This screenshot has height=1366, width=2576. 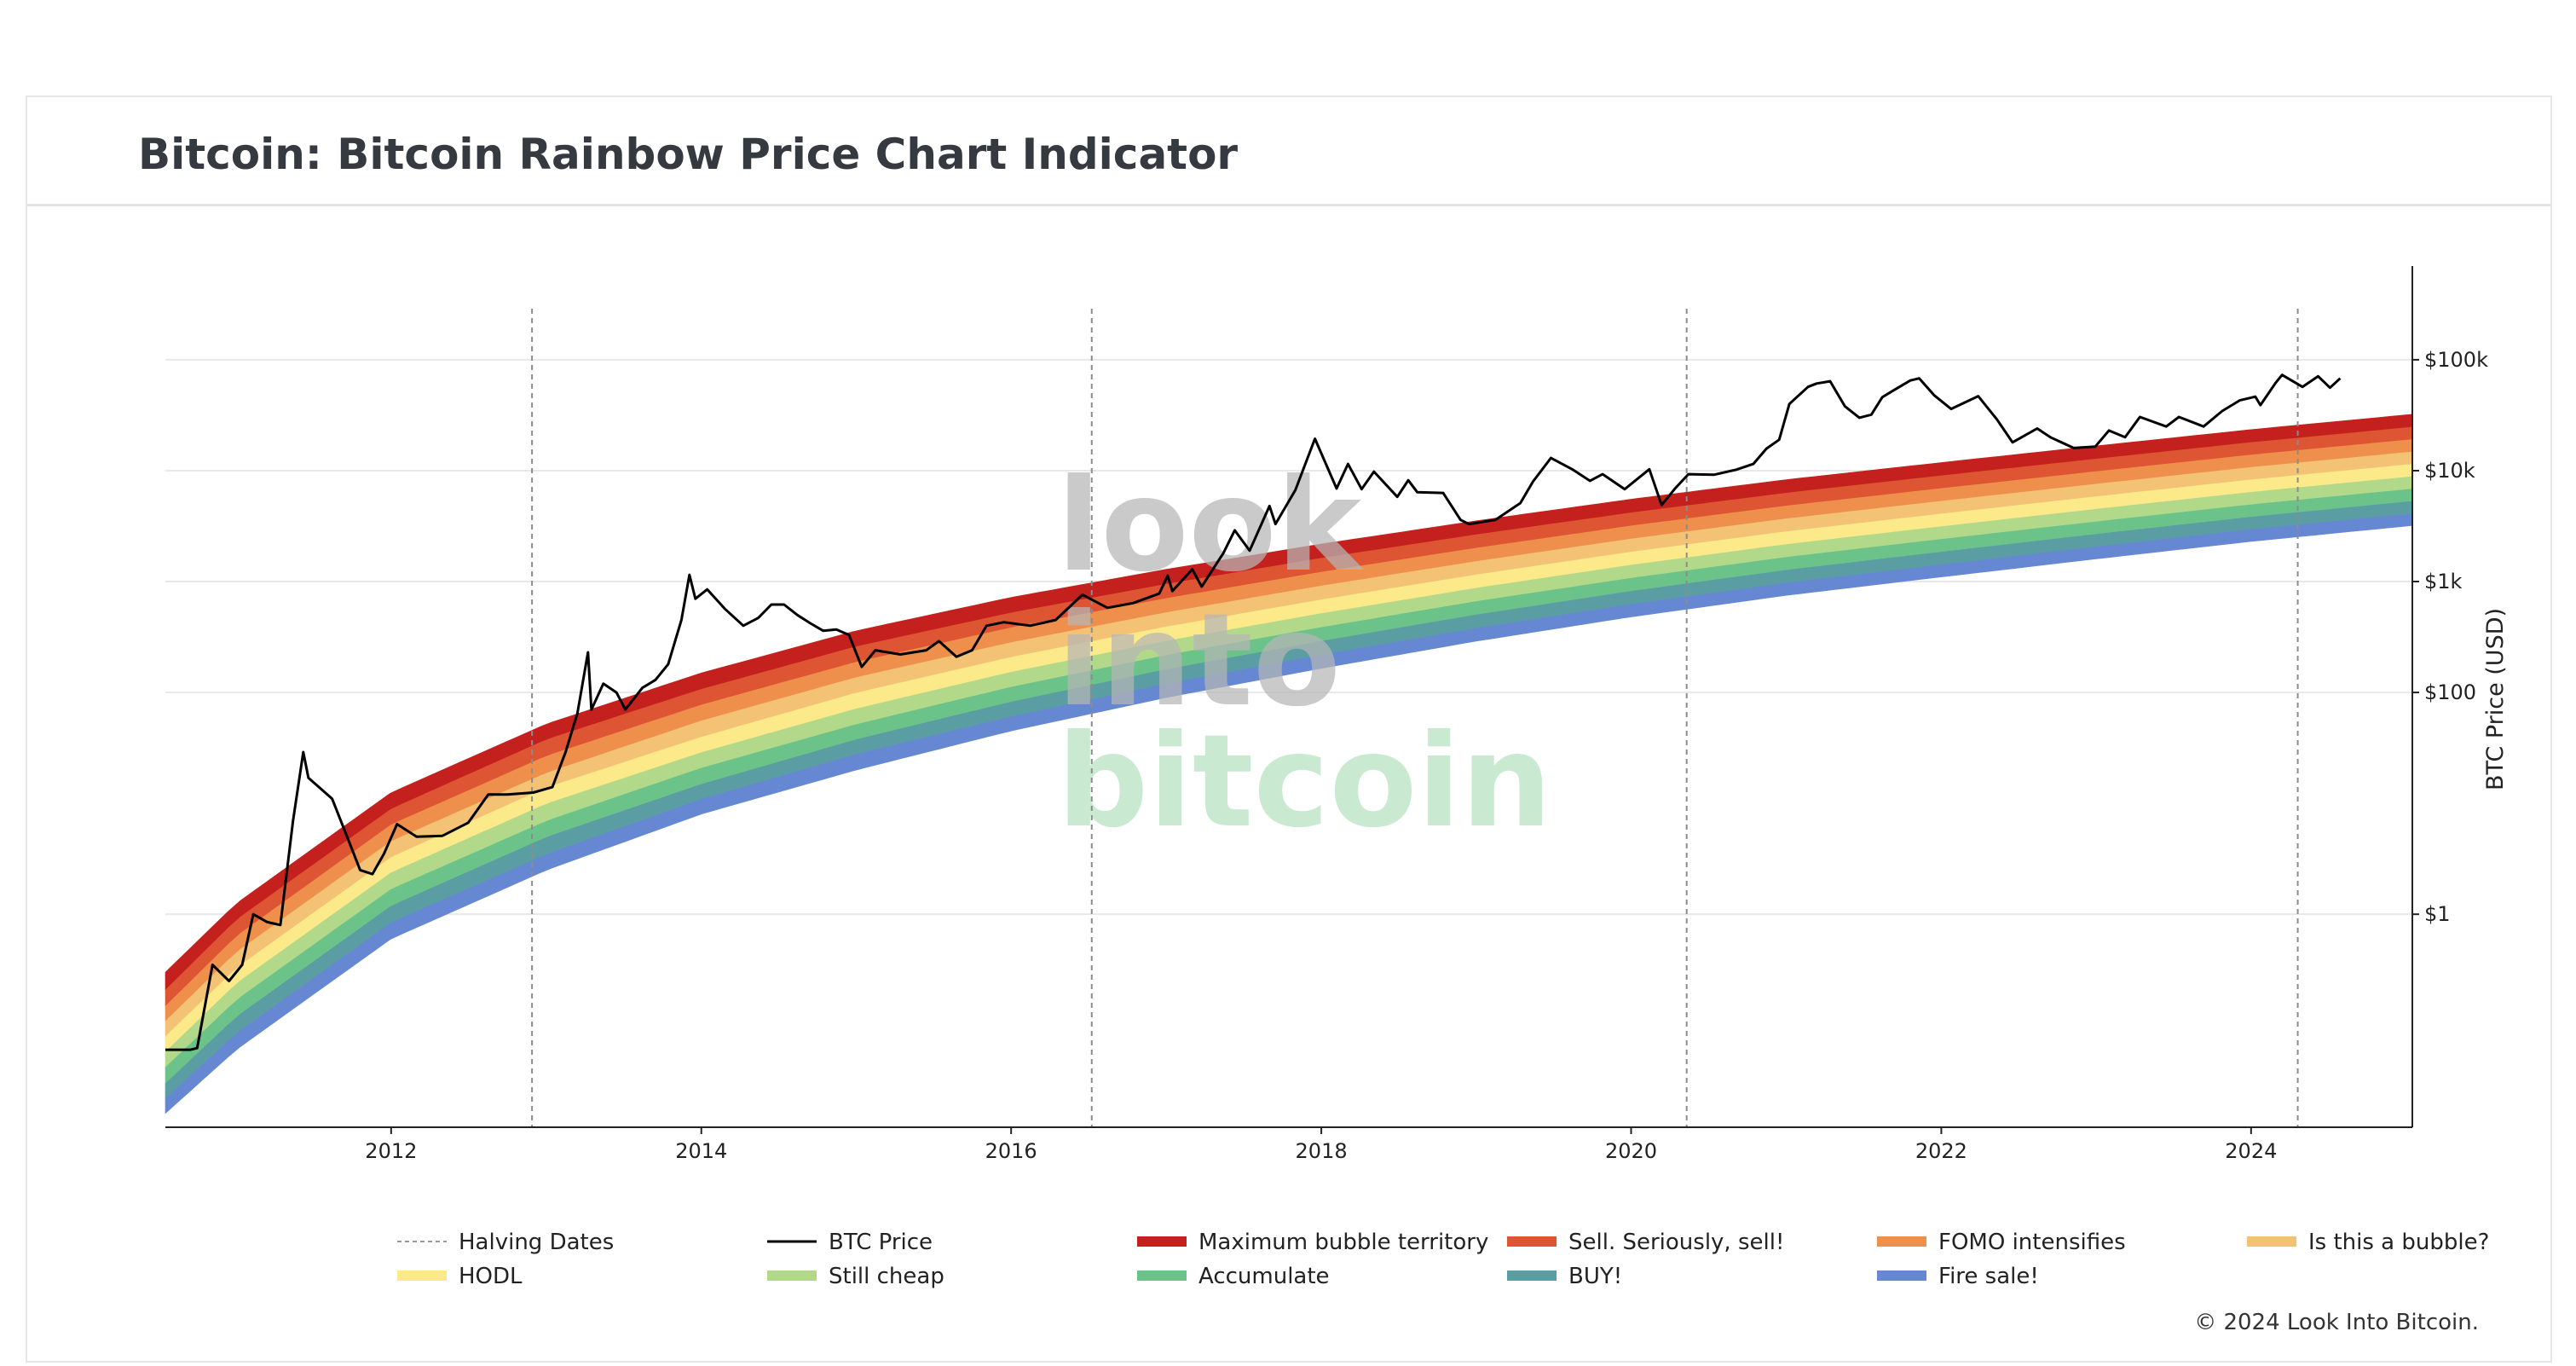 I want to click on legend-item-7: HODL, so click(x=460, y=1276).